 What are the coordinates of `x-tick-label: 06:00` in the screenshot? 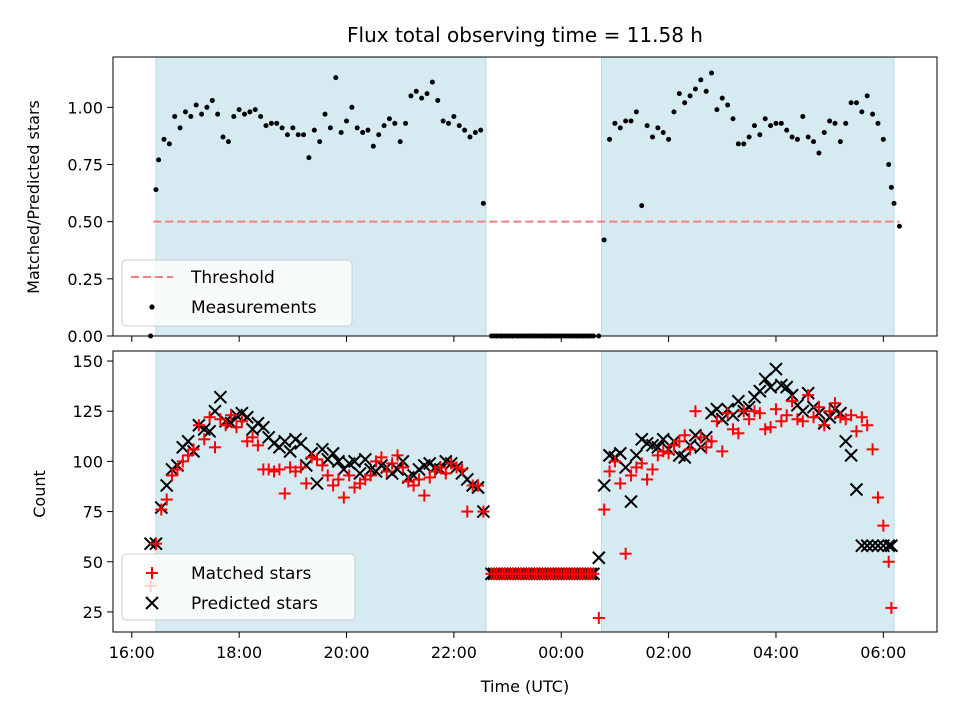 It's located at (883, 652).